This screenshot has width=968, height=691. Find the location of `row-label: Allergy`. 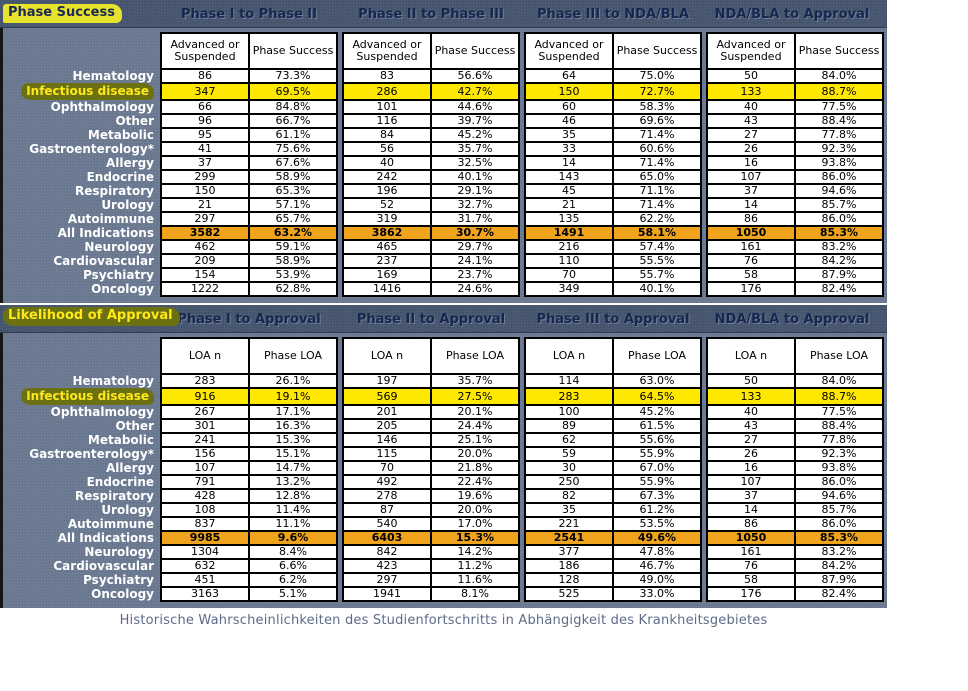

row-label: Allergy is located at coordinates (130, 468).